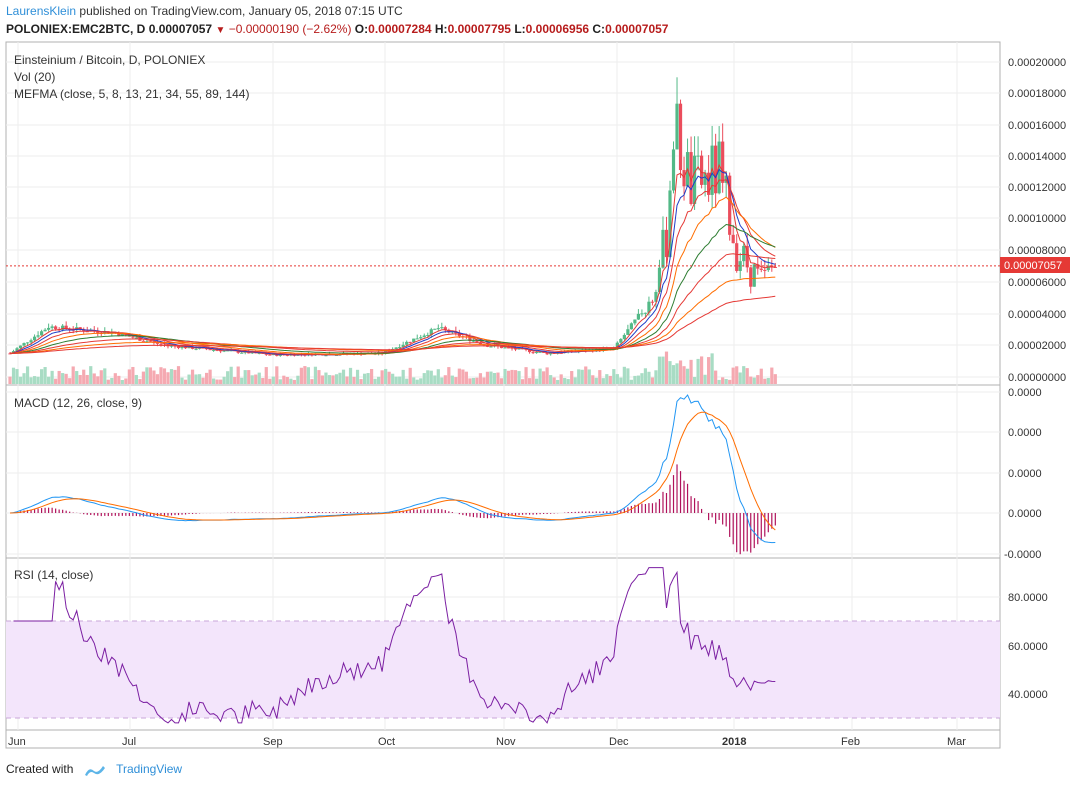 This screenshot has height=786, width=1076. I want to click on rsi-band, so click(503, 669).